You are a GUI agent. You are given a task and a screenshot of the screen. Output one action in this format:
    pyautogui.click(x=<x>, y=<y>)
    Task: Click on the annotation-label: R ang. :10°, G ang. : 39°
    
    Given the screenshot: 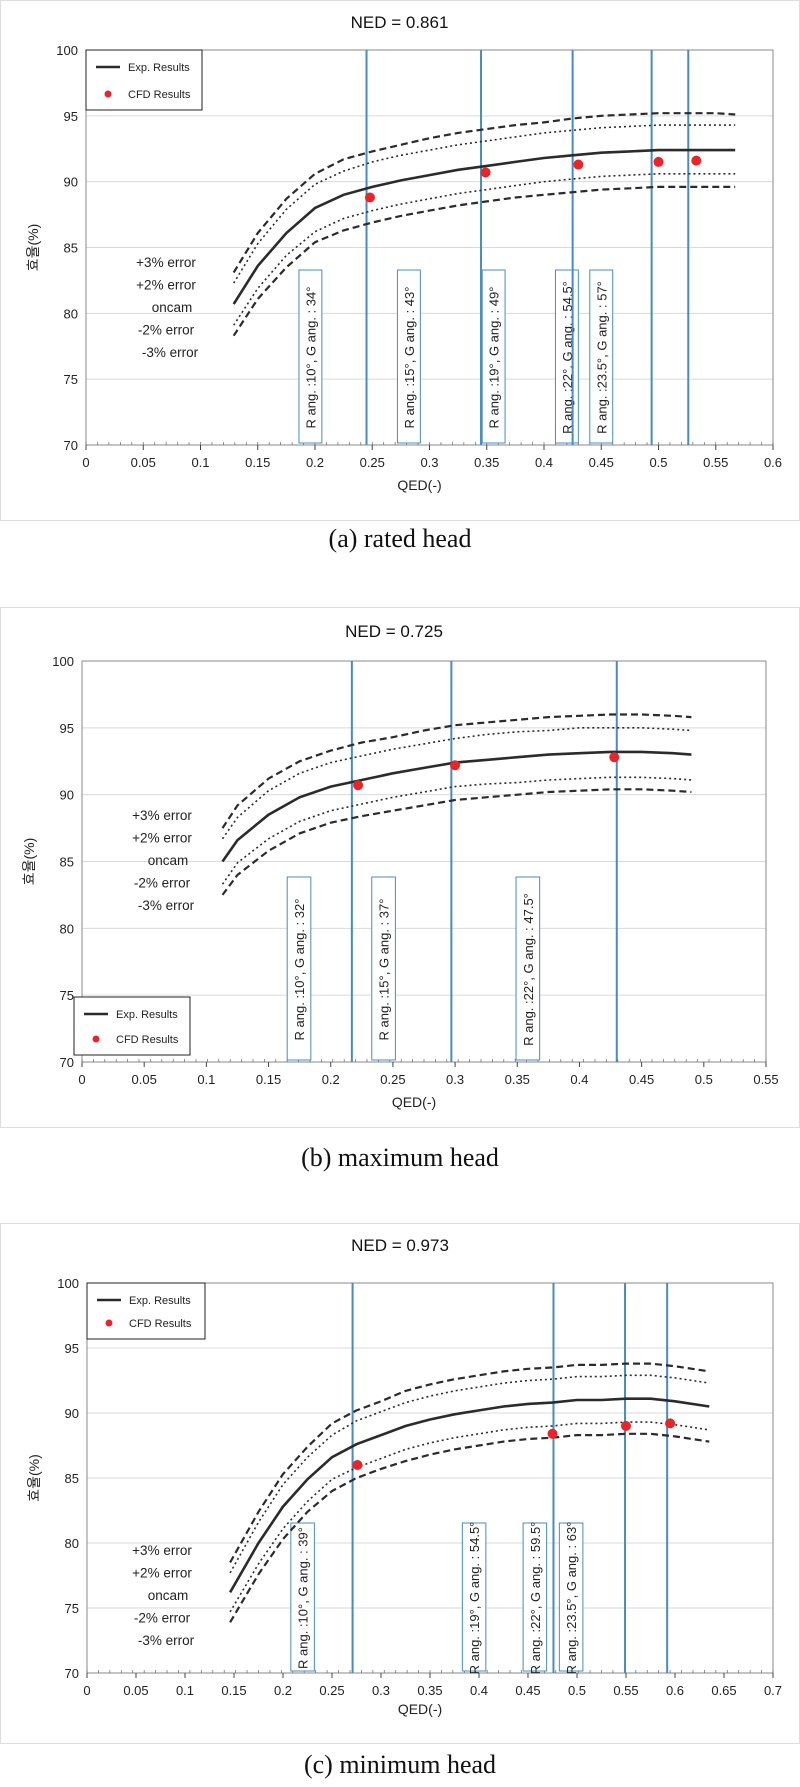 What is the action you would take?
    pyautogui.click(x=303, y=1598)
    